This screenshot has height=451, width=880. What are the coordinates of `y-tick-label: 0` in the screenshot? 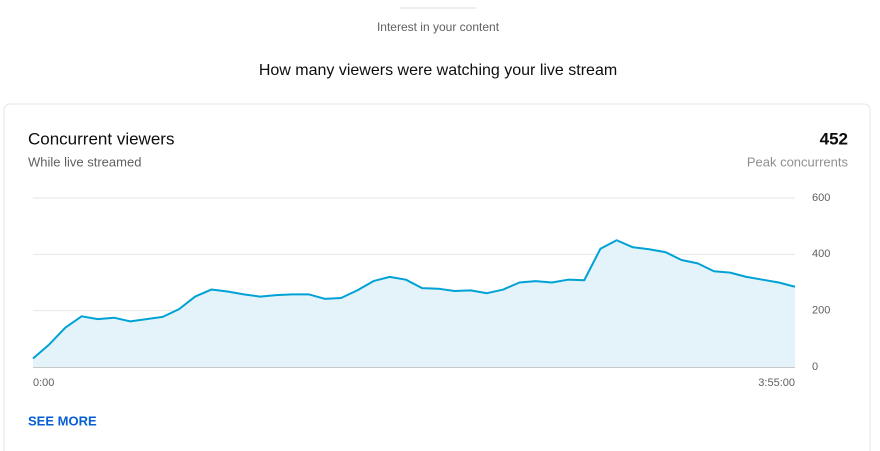 It's located at (815, 367).